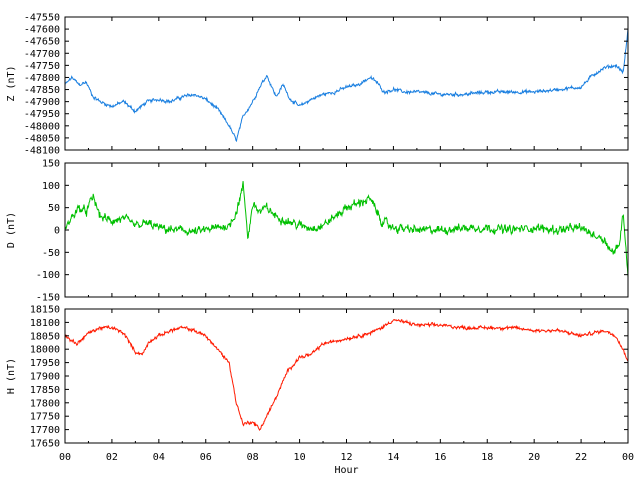 This screenshot has height=485, width=640. I want to click on y-tick-label: -47950, so click(42, 114).